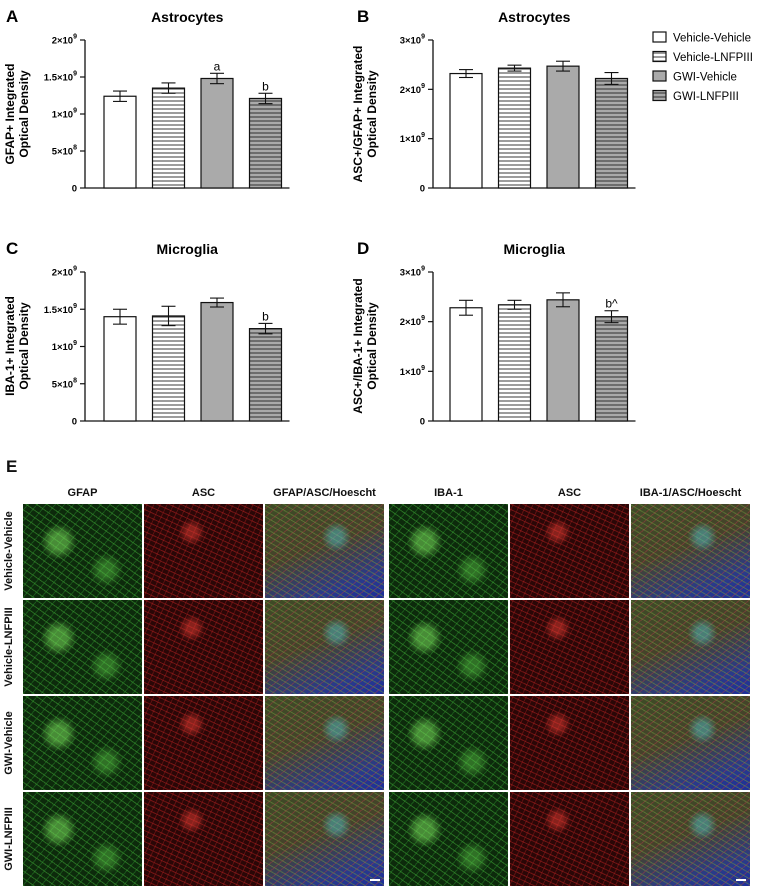 Image resolution: width=765 pixels, height=887 pixels. What do you see at coordinates (10, 113) in the screenshot?
I see `y-axis-label: GFAP+ Integrated` at bounding box center [10, 113].